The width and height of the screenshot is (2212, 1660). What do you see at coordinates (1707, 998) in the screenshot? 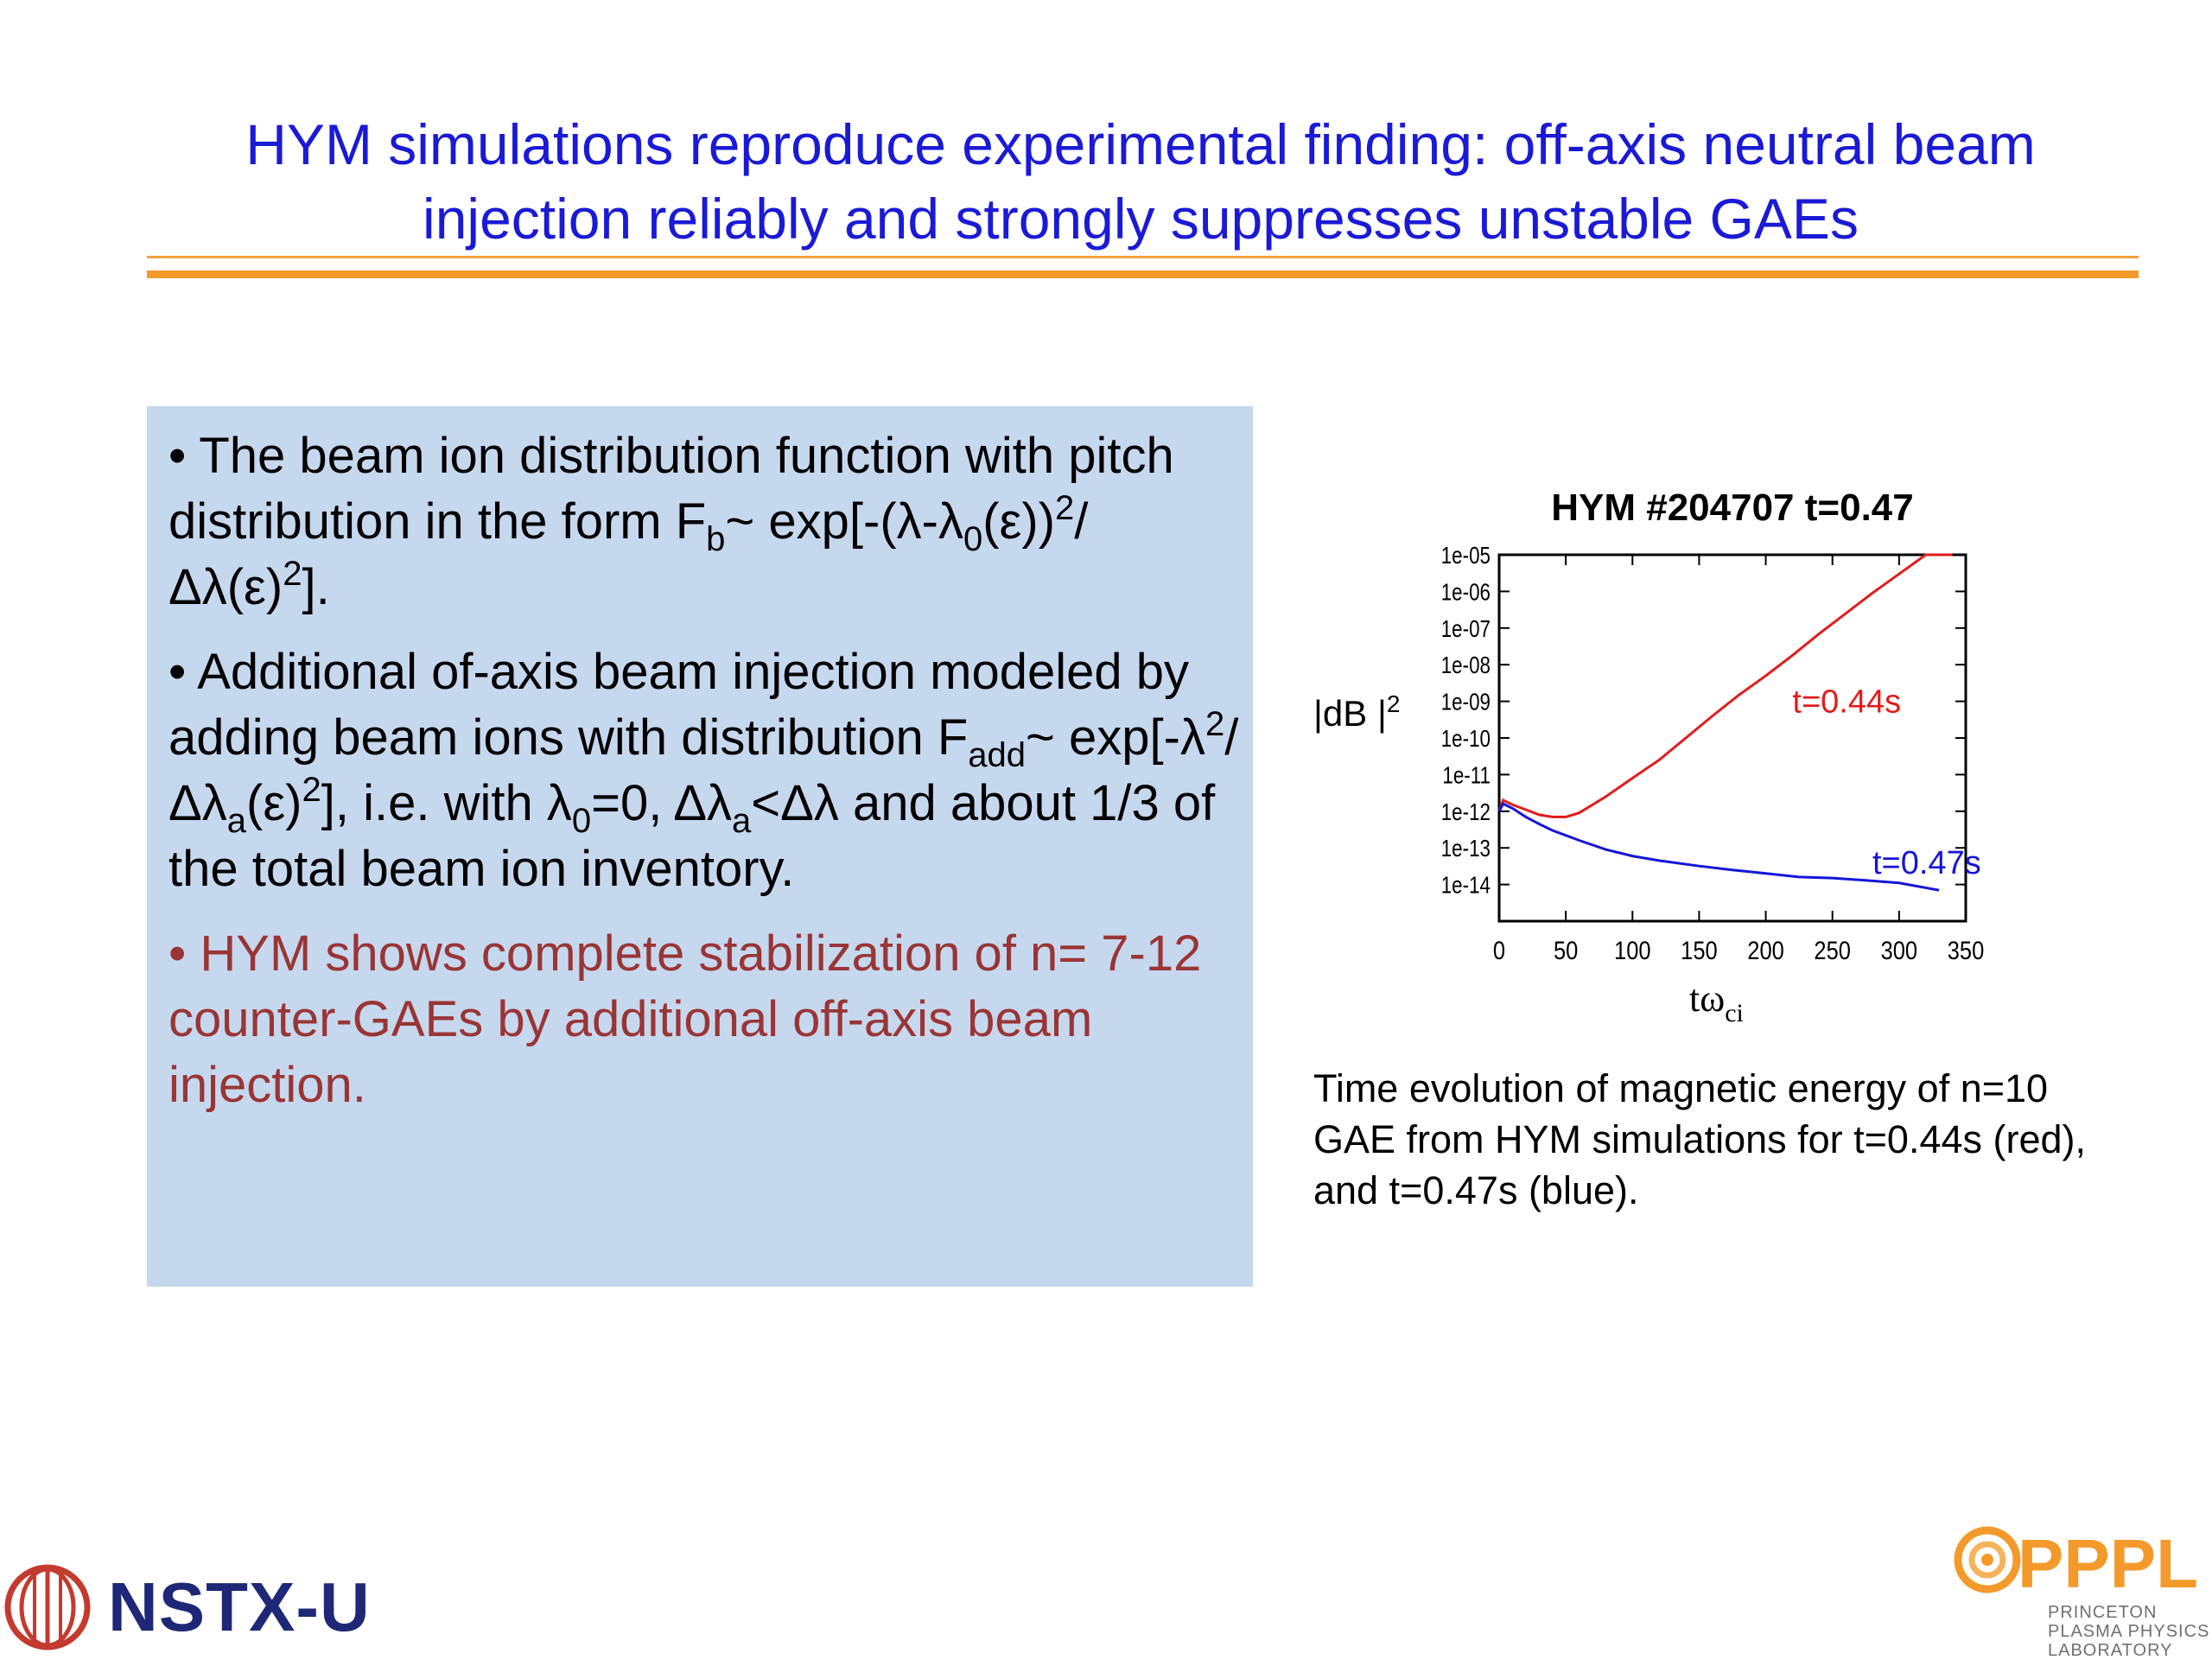
I see `x-axis-label-text: tω` at bounding box center [1707, 998].